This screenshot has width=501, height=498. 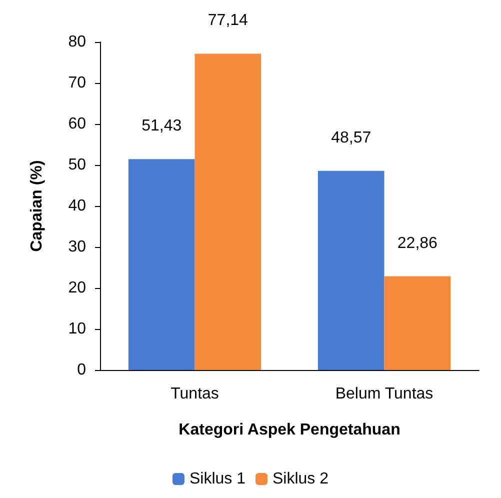 I want to click on x-tick-label: Tuntas, so click(x=194, y=394).